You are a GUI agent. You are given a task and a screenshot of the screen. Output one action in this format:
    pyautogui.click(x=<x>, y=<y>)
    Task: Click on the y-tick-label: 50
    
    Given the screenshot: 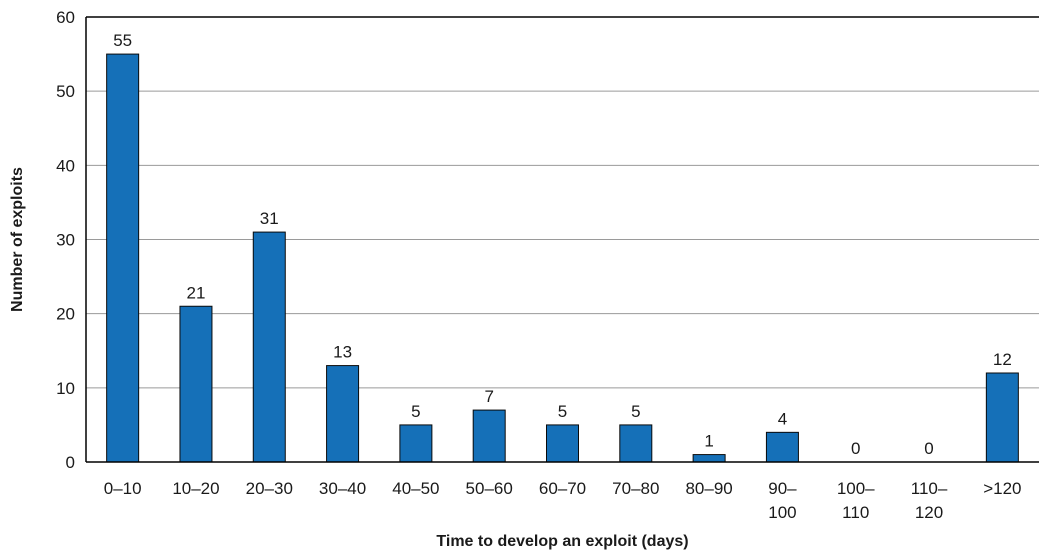 What is the action you would take?
    pyautogui.click(x=65, y=91)
    